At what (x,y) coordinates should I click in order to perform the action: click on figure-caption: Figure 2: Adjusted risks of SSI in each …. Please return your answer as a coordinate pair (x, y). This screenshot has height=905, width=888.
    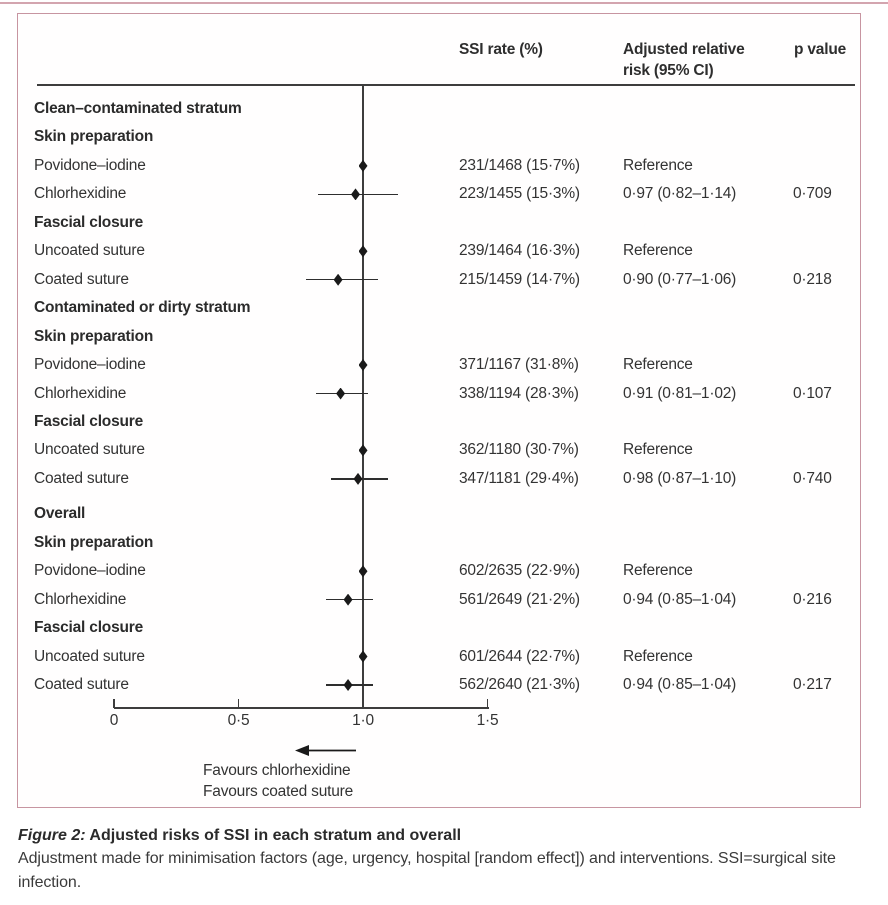
    Looking at the image, I should click on (448, 859).